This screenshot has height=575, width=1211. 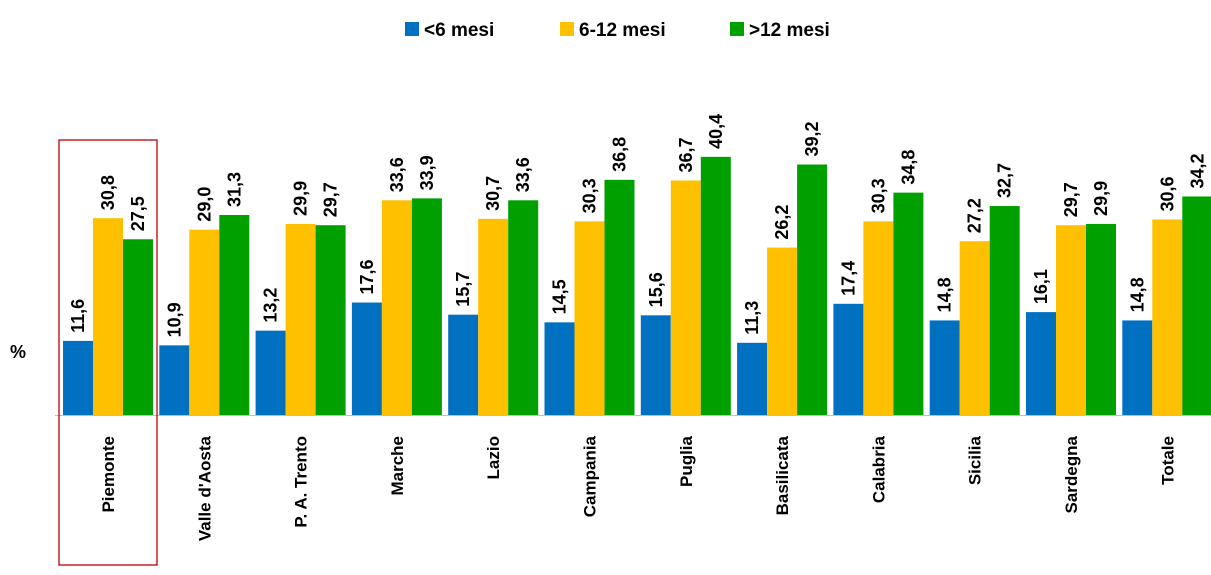 What do you see at coordinates (975, 460) in the screenshot?
I see `category-label-sicilia: Sicilia` at bounding box center [975, 460].